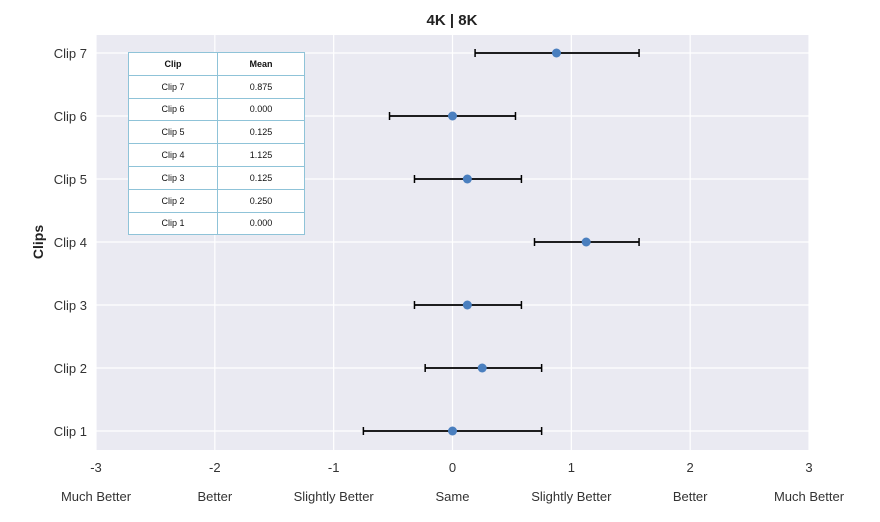  What do you see at coordinates (690, 467) in the screenshot?
I see `x-tick-label: 2` at bounding box center [690, 467].